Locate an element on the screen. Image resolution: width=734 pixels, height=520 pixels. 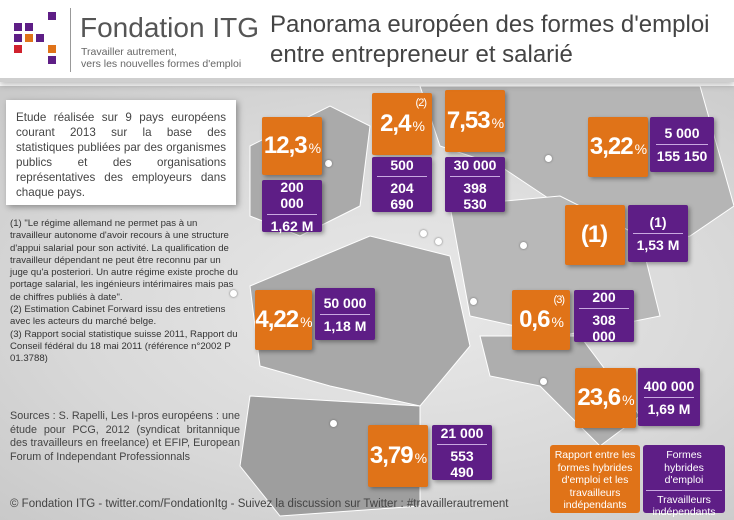
independent-count: 204 690 is located at coordinates (402, 196).